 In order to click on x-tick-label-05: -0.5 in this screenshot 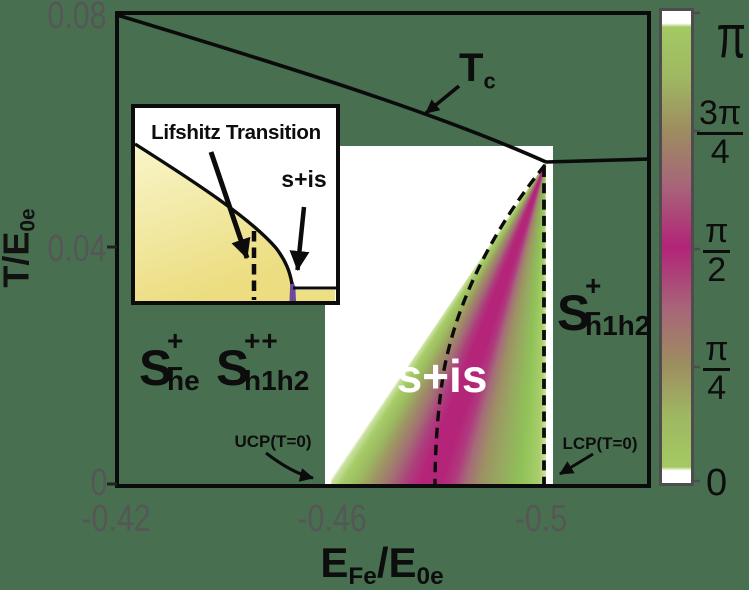, I will do `click(541, 519)`.